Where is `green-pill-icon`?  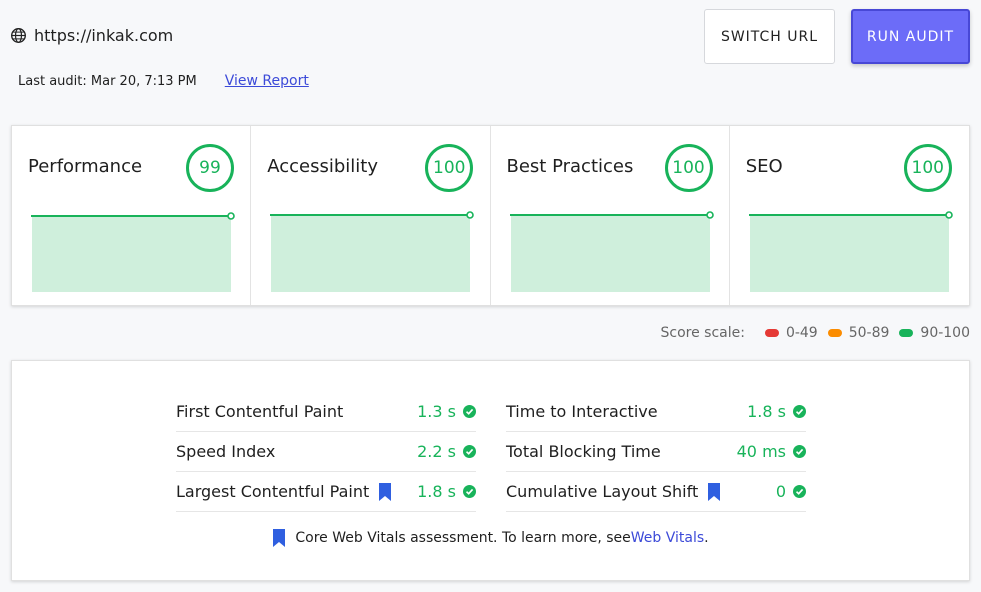 green-pill-icon is located at coordinates (906, 333).